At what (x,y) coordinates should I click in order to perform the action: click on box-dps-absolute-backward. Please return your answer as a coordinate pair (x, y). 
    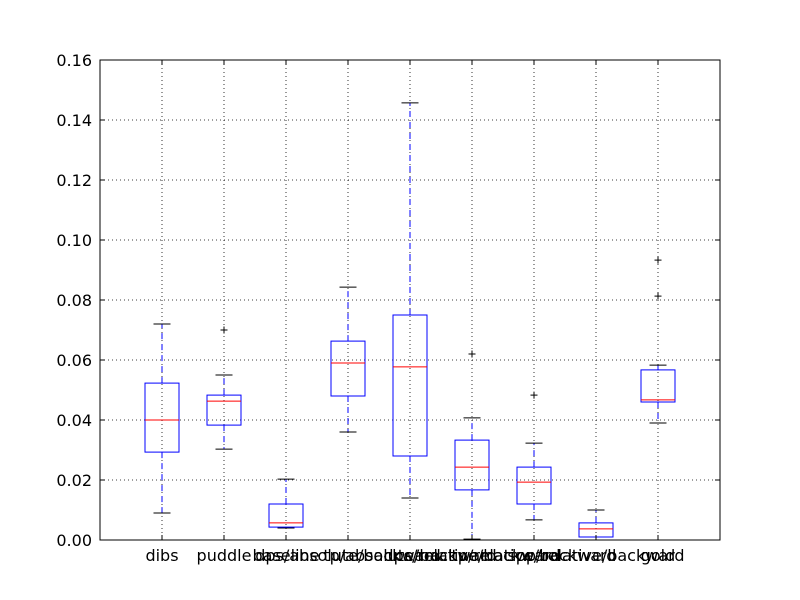
    Looking at the image, I should click on (348, 359).